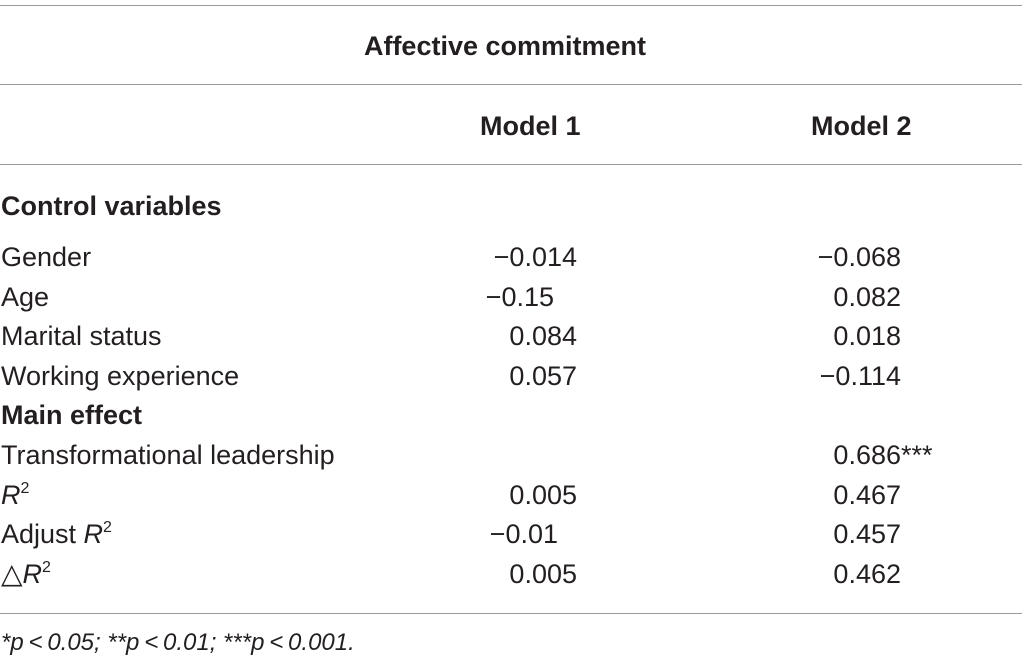 The image size is (1022, 671). Describe the element at coordinates (511, 613) in the screenshot. I see `bottom-rule` at that location.